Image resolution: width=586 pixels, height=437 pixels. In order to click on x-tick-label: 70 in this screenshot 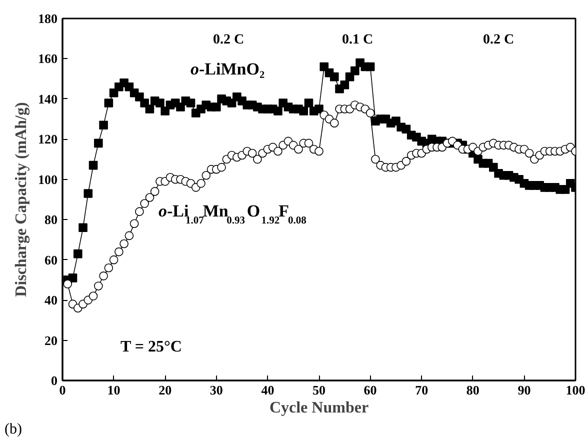, I will do `click(421, 390)`.